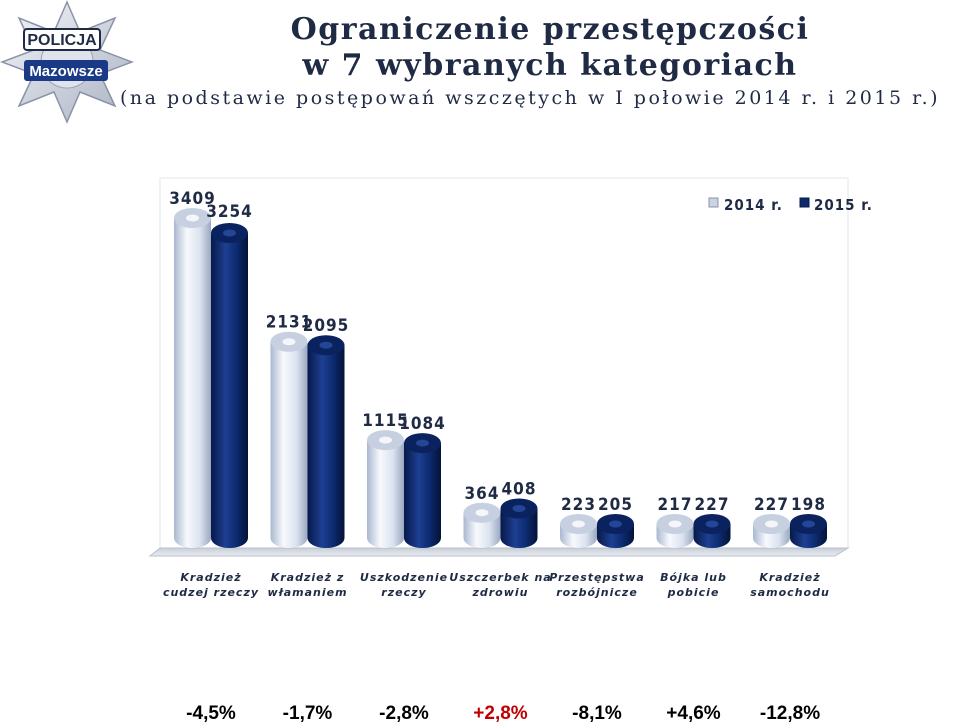 Image resolution: width=960 pixels, height=726 pixels. I want to click on value-label-2014-6: 227, so click(771, 505).